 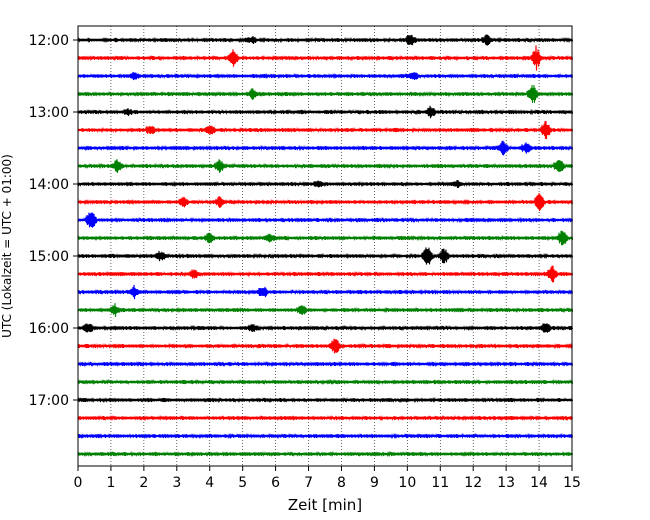 I want to click on x-axis: 0 1 2 3 4 5 6 7 8 9 10 11 12 13 14 15, so click(x=327, y=478).